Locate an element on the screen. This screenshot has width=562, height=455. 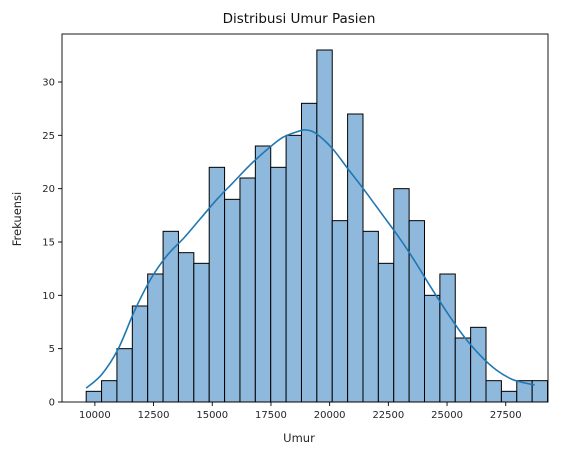
y-axis-ticks: 0 5 10 15 20 25 30 is located at coordinates (52, 243).